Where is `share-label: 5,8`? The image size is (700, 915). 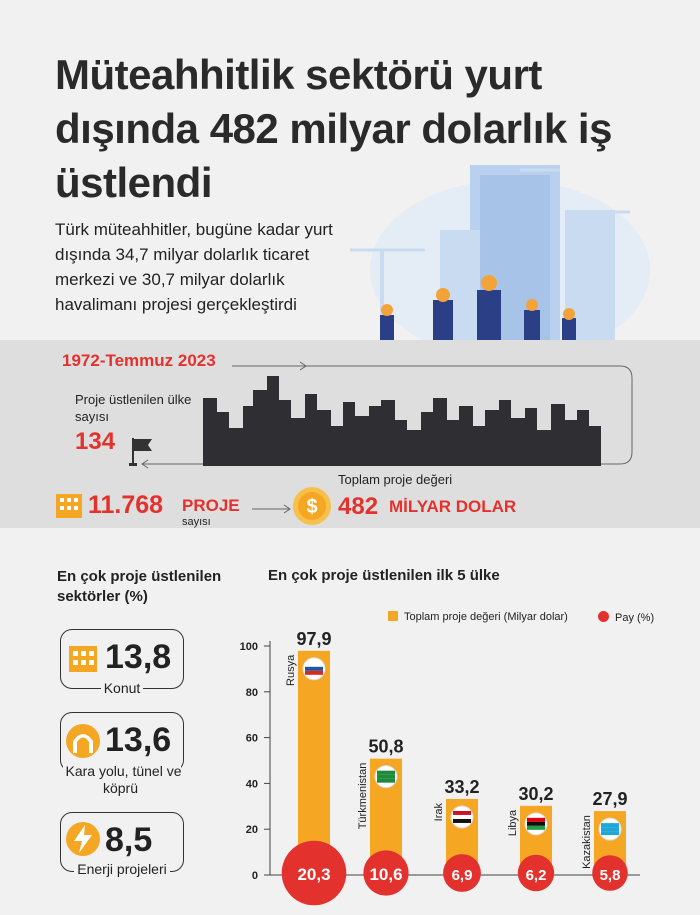 share-label: 5,8 is located at coordinates (610, 875).